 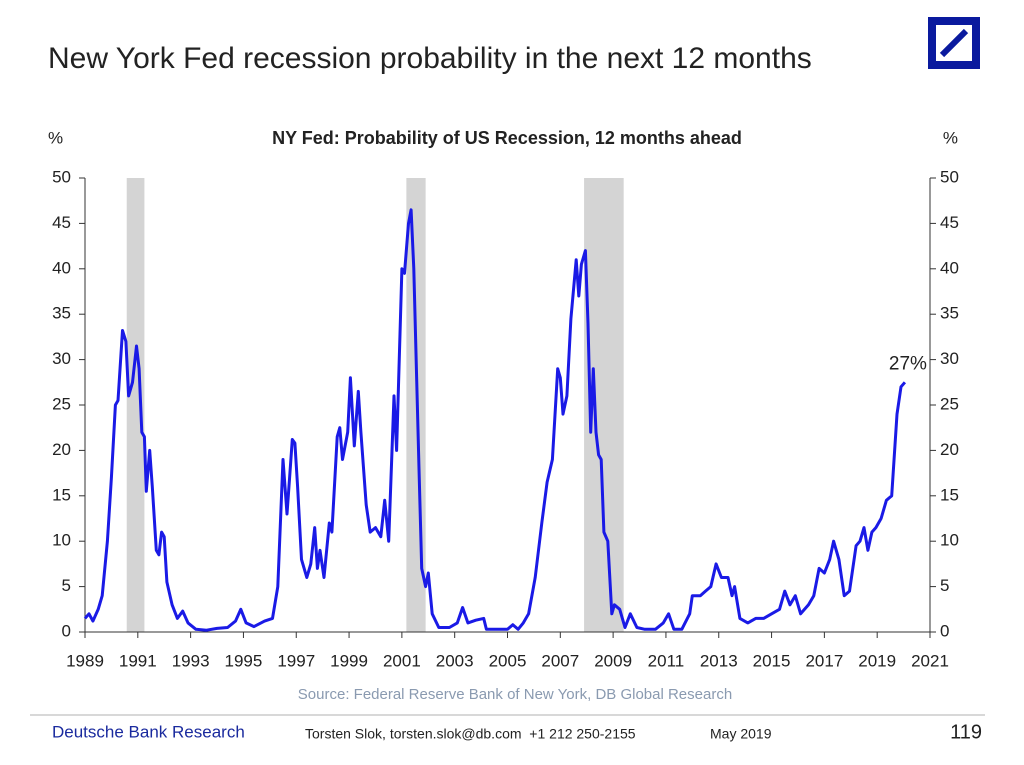 What do you see at coordinates (772, 660) in the screenshot?
I see `x-tick-label: 2015` at bounding box center [772, 660].